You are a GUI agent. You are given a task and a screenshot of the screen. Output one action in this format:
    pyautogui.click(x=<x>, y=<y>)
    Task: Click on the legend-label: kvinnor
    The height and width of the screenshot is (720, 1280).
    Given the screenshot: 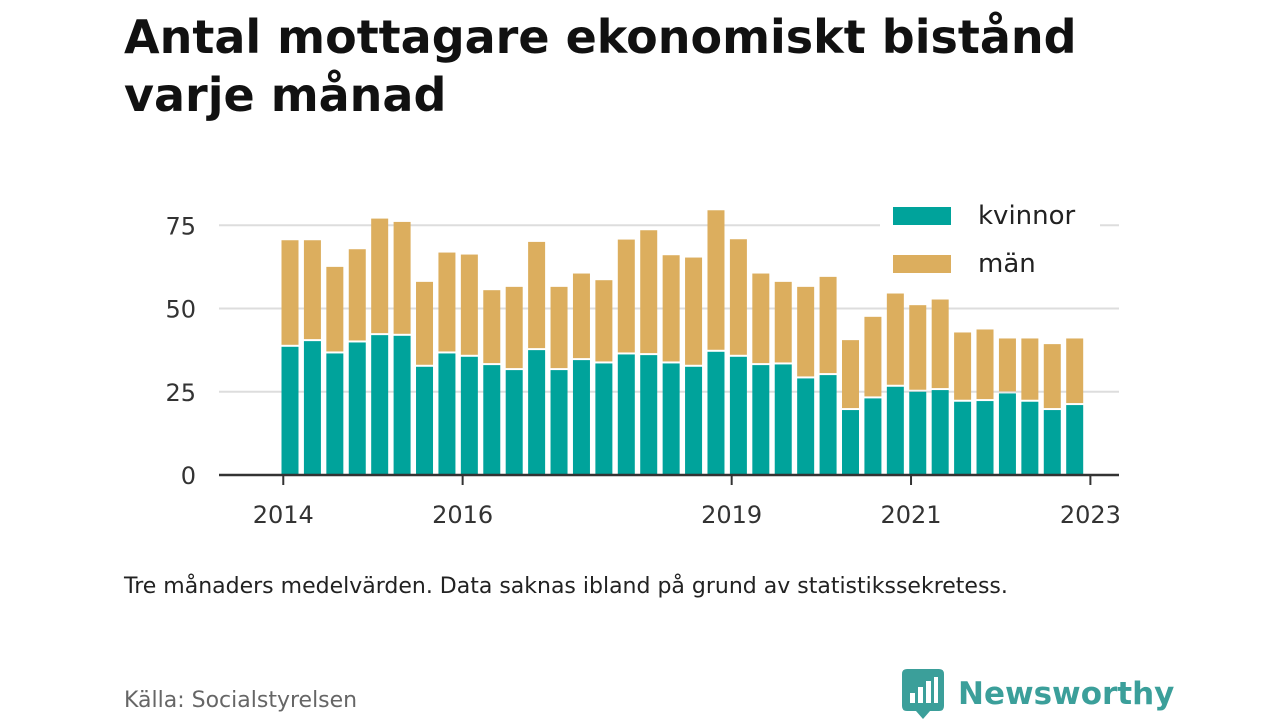 What is the action you would take?
    pyautogui.click(x=1027, y=216)
    